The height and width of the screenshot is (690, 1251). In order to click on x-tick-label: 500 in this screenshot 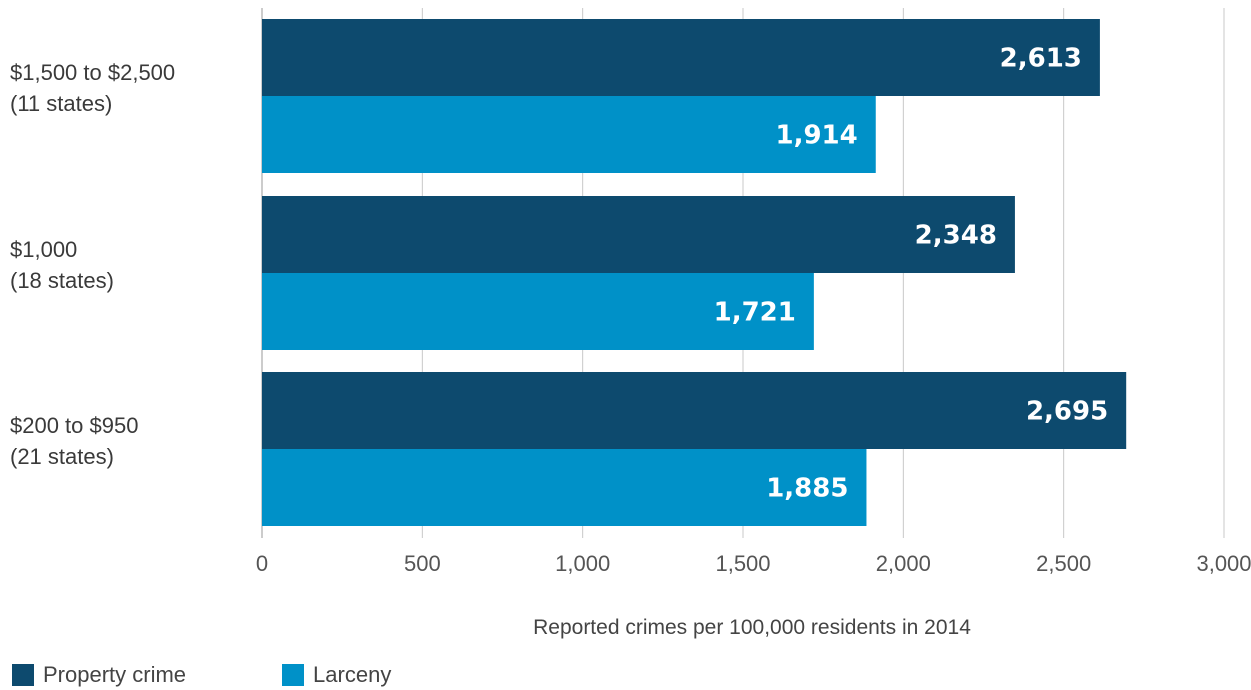, I will do `click(422, 563)`.